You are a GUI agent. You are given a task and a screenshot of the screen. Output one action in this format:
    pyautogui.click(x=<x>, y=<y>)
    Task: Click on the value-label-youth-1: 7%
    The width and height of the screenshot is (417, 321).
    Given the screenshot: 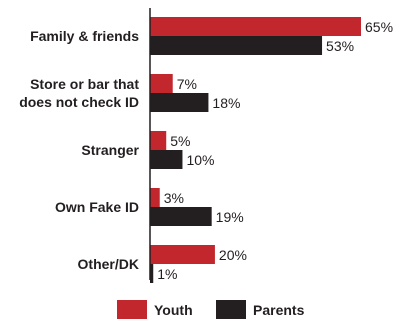 What is the action you would take?
    pyautogui.click(x=187, y=84)
    